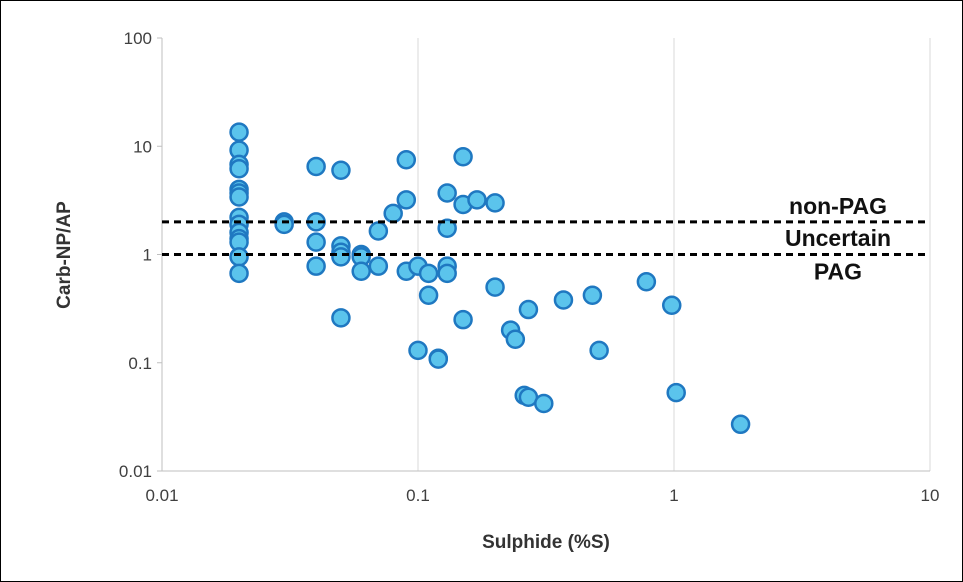 This screenshot has height=582, width=963. I want to click on y-tick-label: 0.01, so click(135, 471).